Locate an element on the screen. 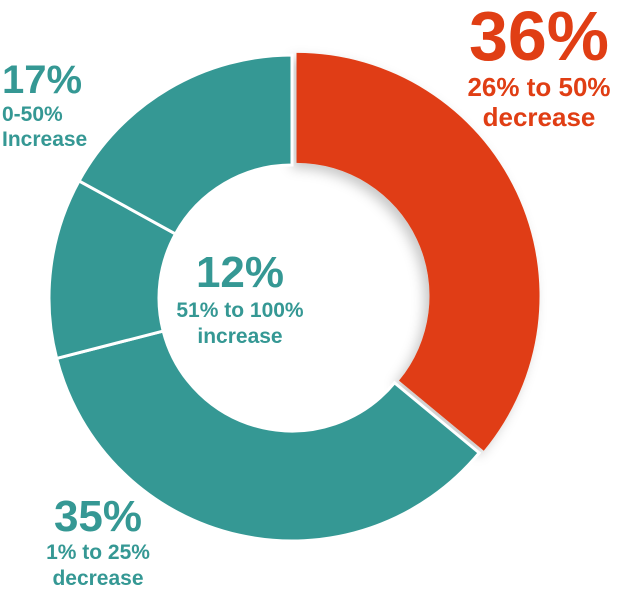 Image resolution: width=631 pixels, height=600 pixels. slice-label-35: 35% 1% to 25% decrease is located at coordinates (98, 543).